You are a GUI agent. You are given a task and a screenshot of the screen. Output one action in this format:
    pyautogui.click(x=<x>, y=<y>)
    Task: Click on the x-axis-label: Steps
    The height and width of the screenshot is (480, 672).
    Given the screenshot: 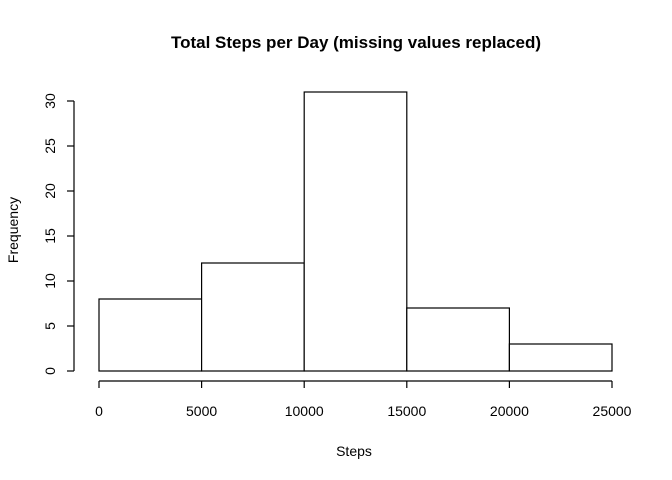 What is the action you would take?
    pyautogui.click(x=354, y=451)
    